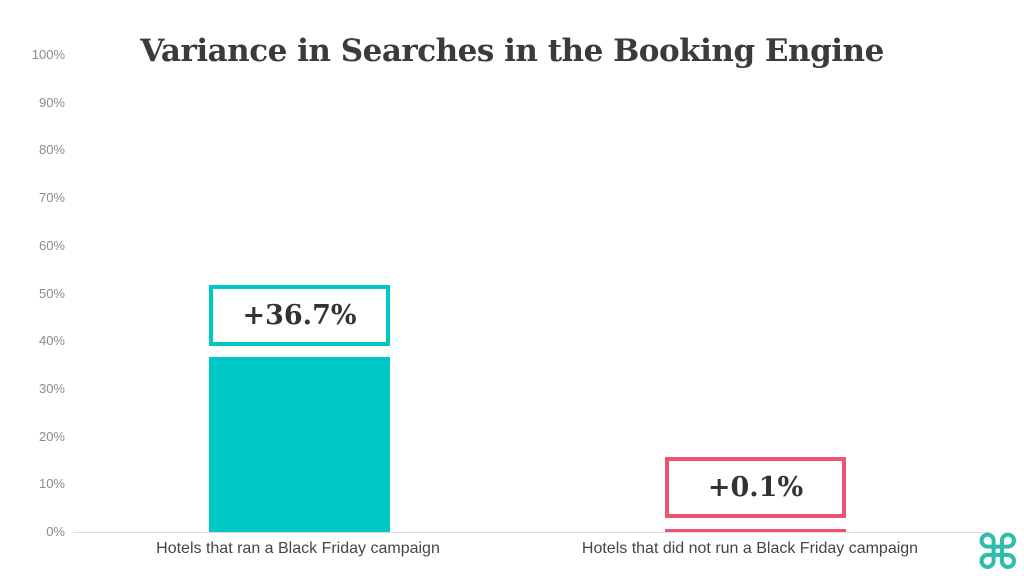 The image size is (1024, 576). I want to click on x-axis-baseline, so click(531, 532).